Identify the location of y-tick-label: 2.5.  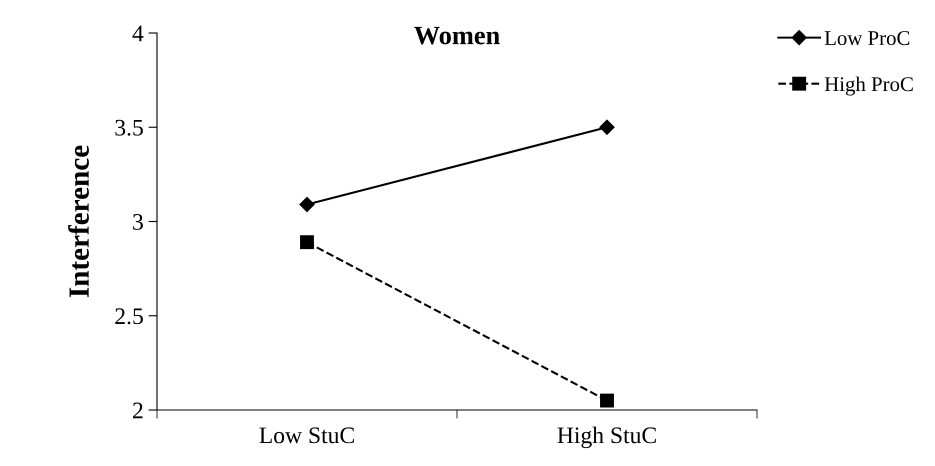
(129, 316).